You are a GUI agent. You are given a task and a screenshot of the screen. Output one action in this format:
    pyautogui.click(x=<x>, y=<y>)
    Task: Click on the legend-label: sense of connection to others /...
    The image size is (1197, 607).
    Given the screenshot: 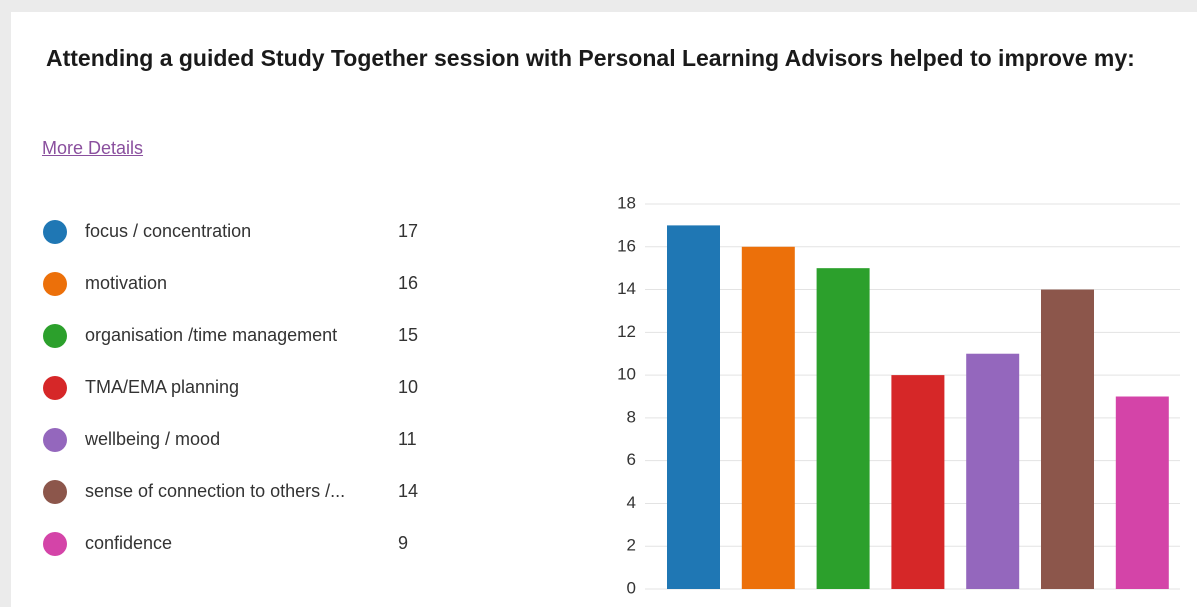 What is the action you would take?
    pyautogui.click(x=215, y=491)
    